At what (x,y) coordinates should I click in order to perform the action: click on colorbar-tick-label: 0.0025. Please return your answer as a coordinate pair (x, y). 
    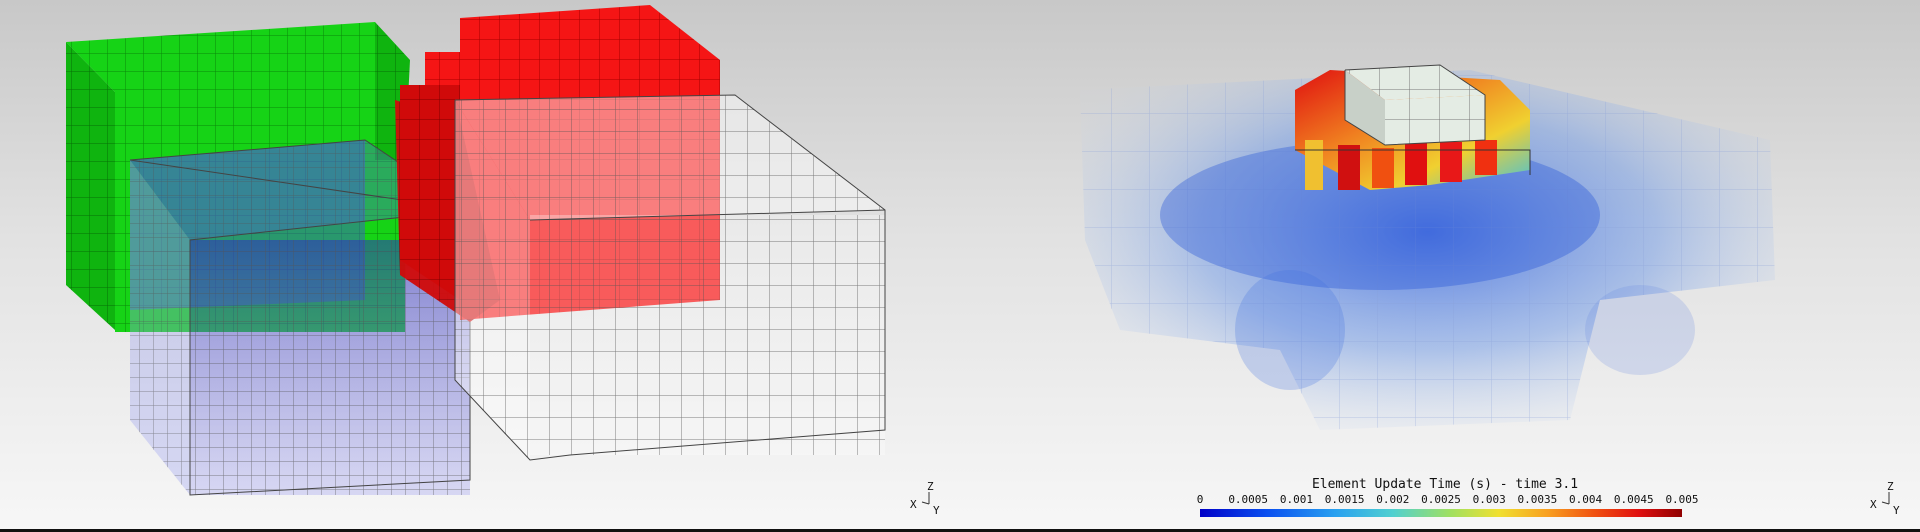
    Looking at the image, I should click on (1441, 499).